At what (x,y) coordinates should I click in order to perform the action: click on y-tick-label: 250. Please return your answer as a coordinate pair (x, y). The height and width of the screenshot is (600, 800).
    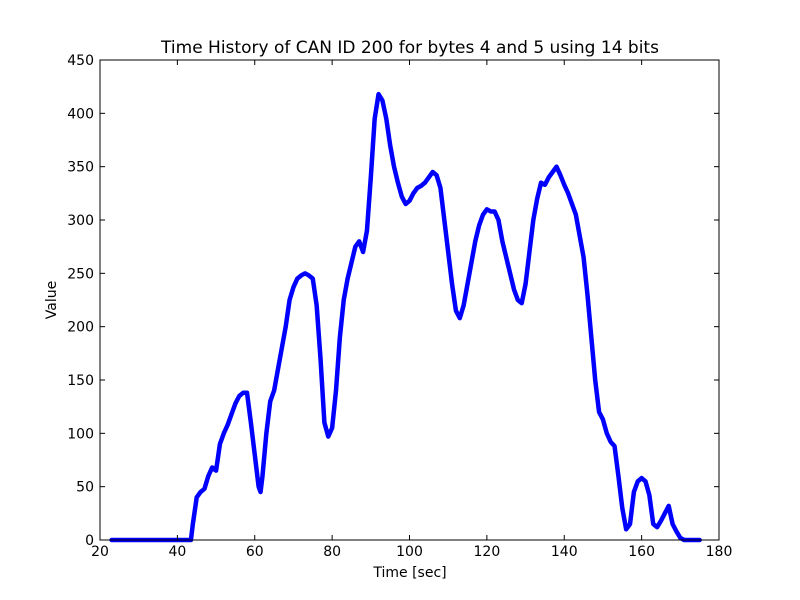
    Looking at the image, I should click on (80, 274).